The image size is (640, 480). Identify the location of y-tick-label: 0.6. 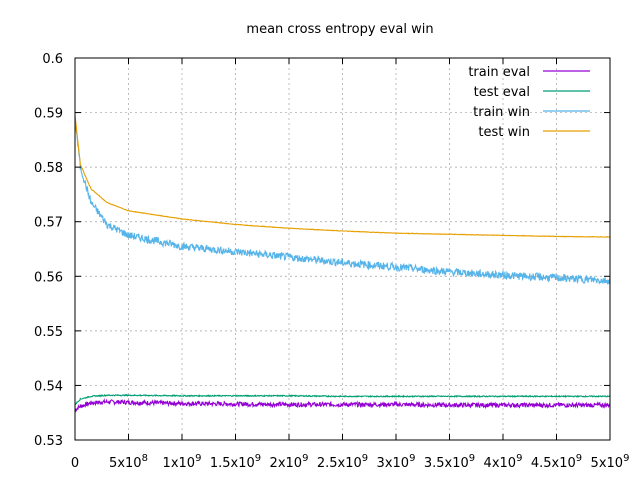
(52, 59).